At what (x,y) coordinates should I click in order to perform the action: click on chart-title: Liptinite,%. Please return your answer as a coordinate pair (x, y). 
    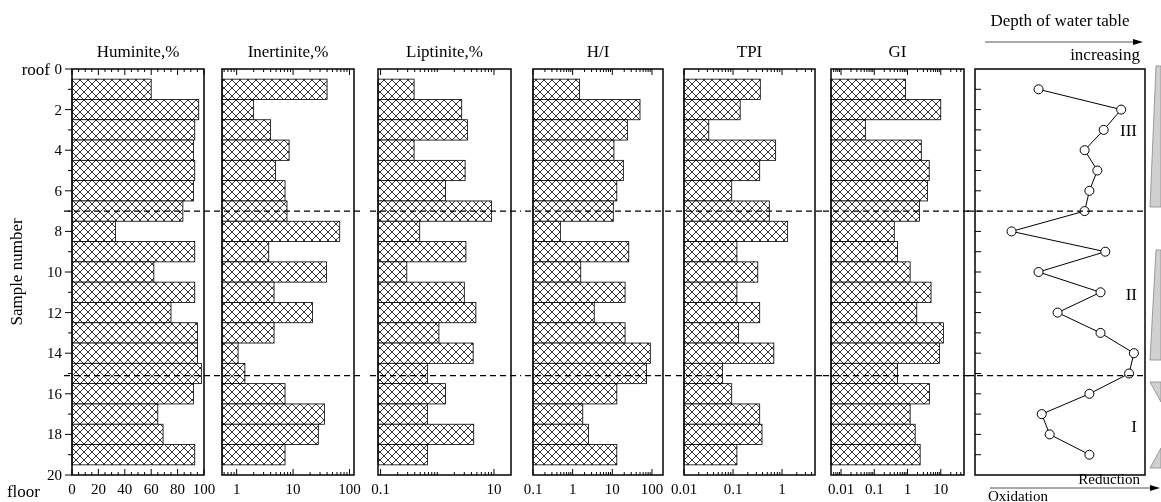
    Looking at the image, I should click on (444, 51).